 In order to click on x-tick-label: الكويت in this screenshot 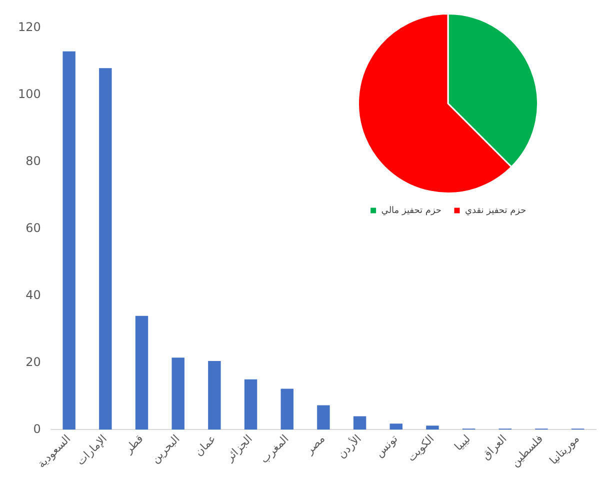, I will do `click(420, 448)`.